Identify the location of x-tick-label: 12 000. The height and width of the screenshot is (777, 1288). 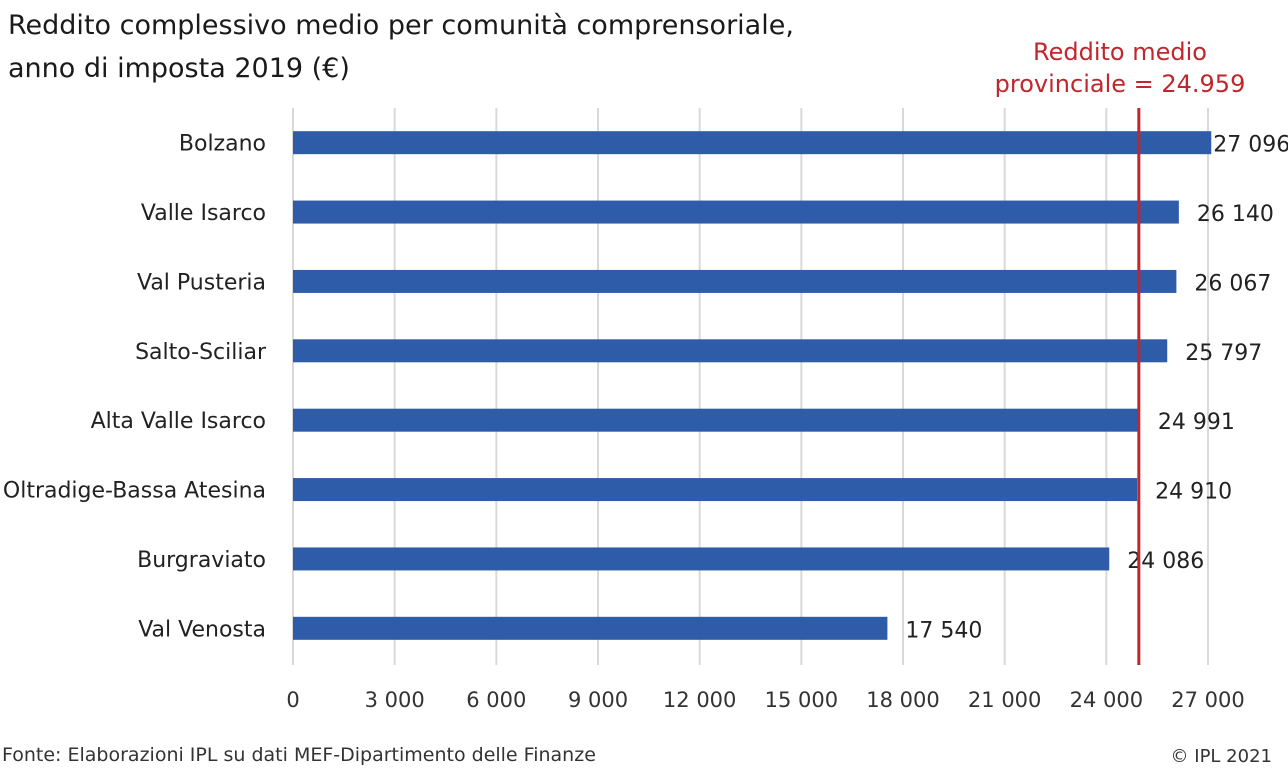
(699, 700).